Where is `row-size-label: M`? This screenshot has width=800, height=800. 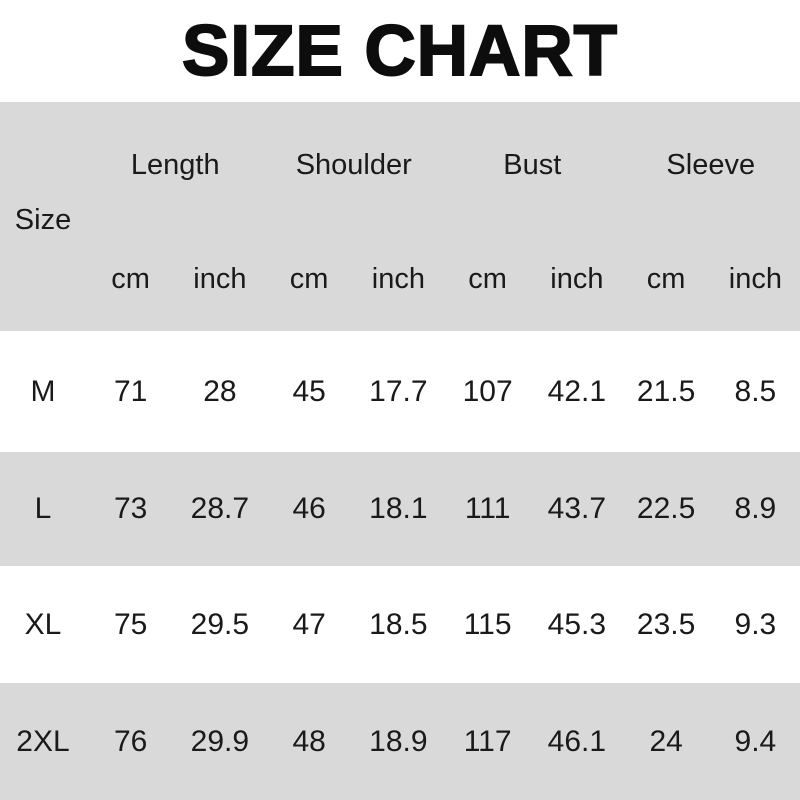 row-size-label: M is located at coordinates (43, 391).